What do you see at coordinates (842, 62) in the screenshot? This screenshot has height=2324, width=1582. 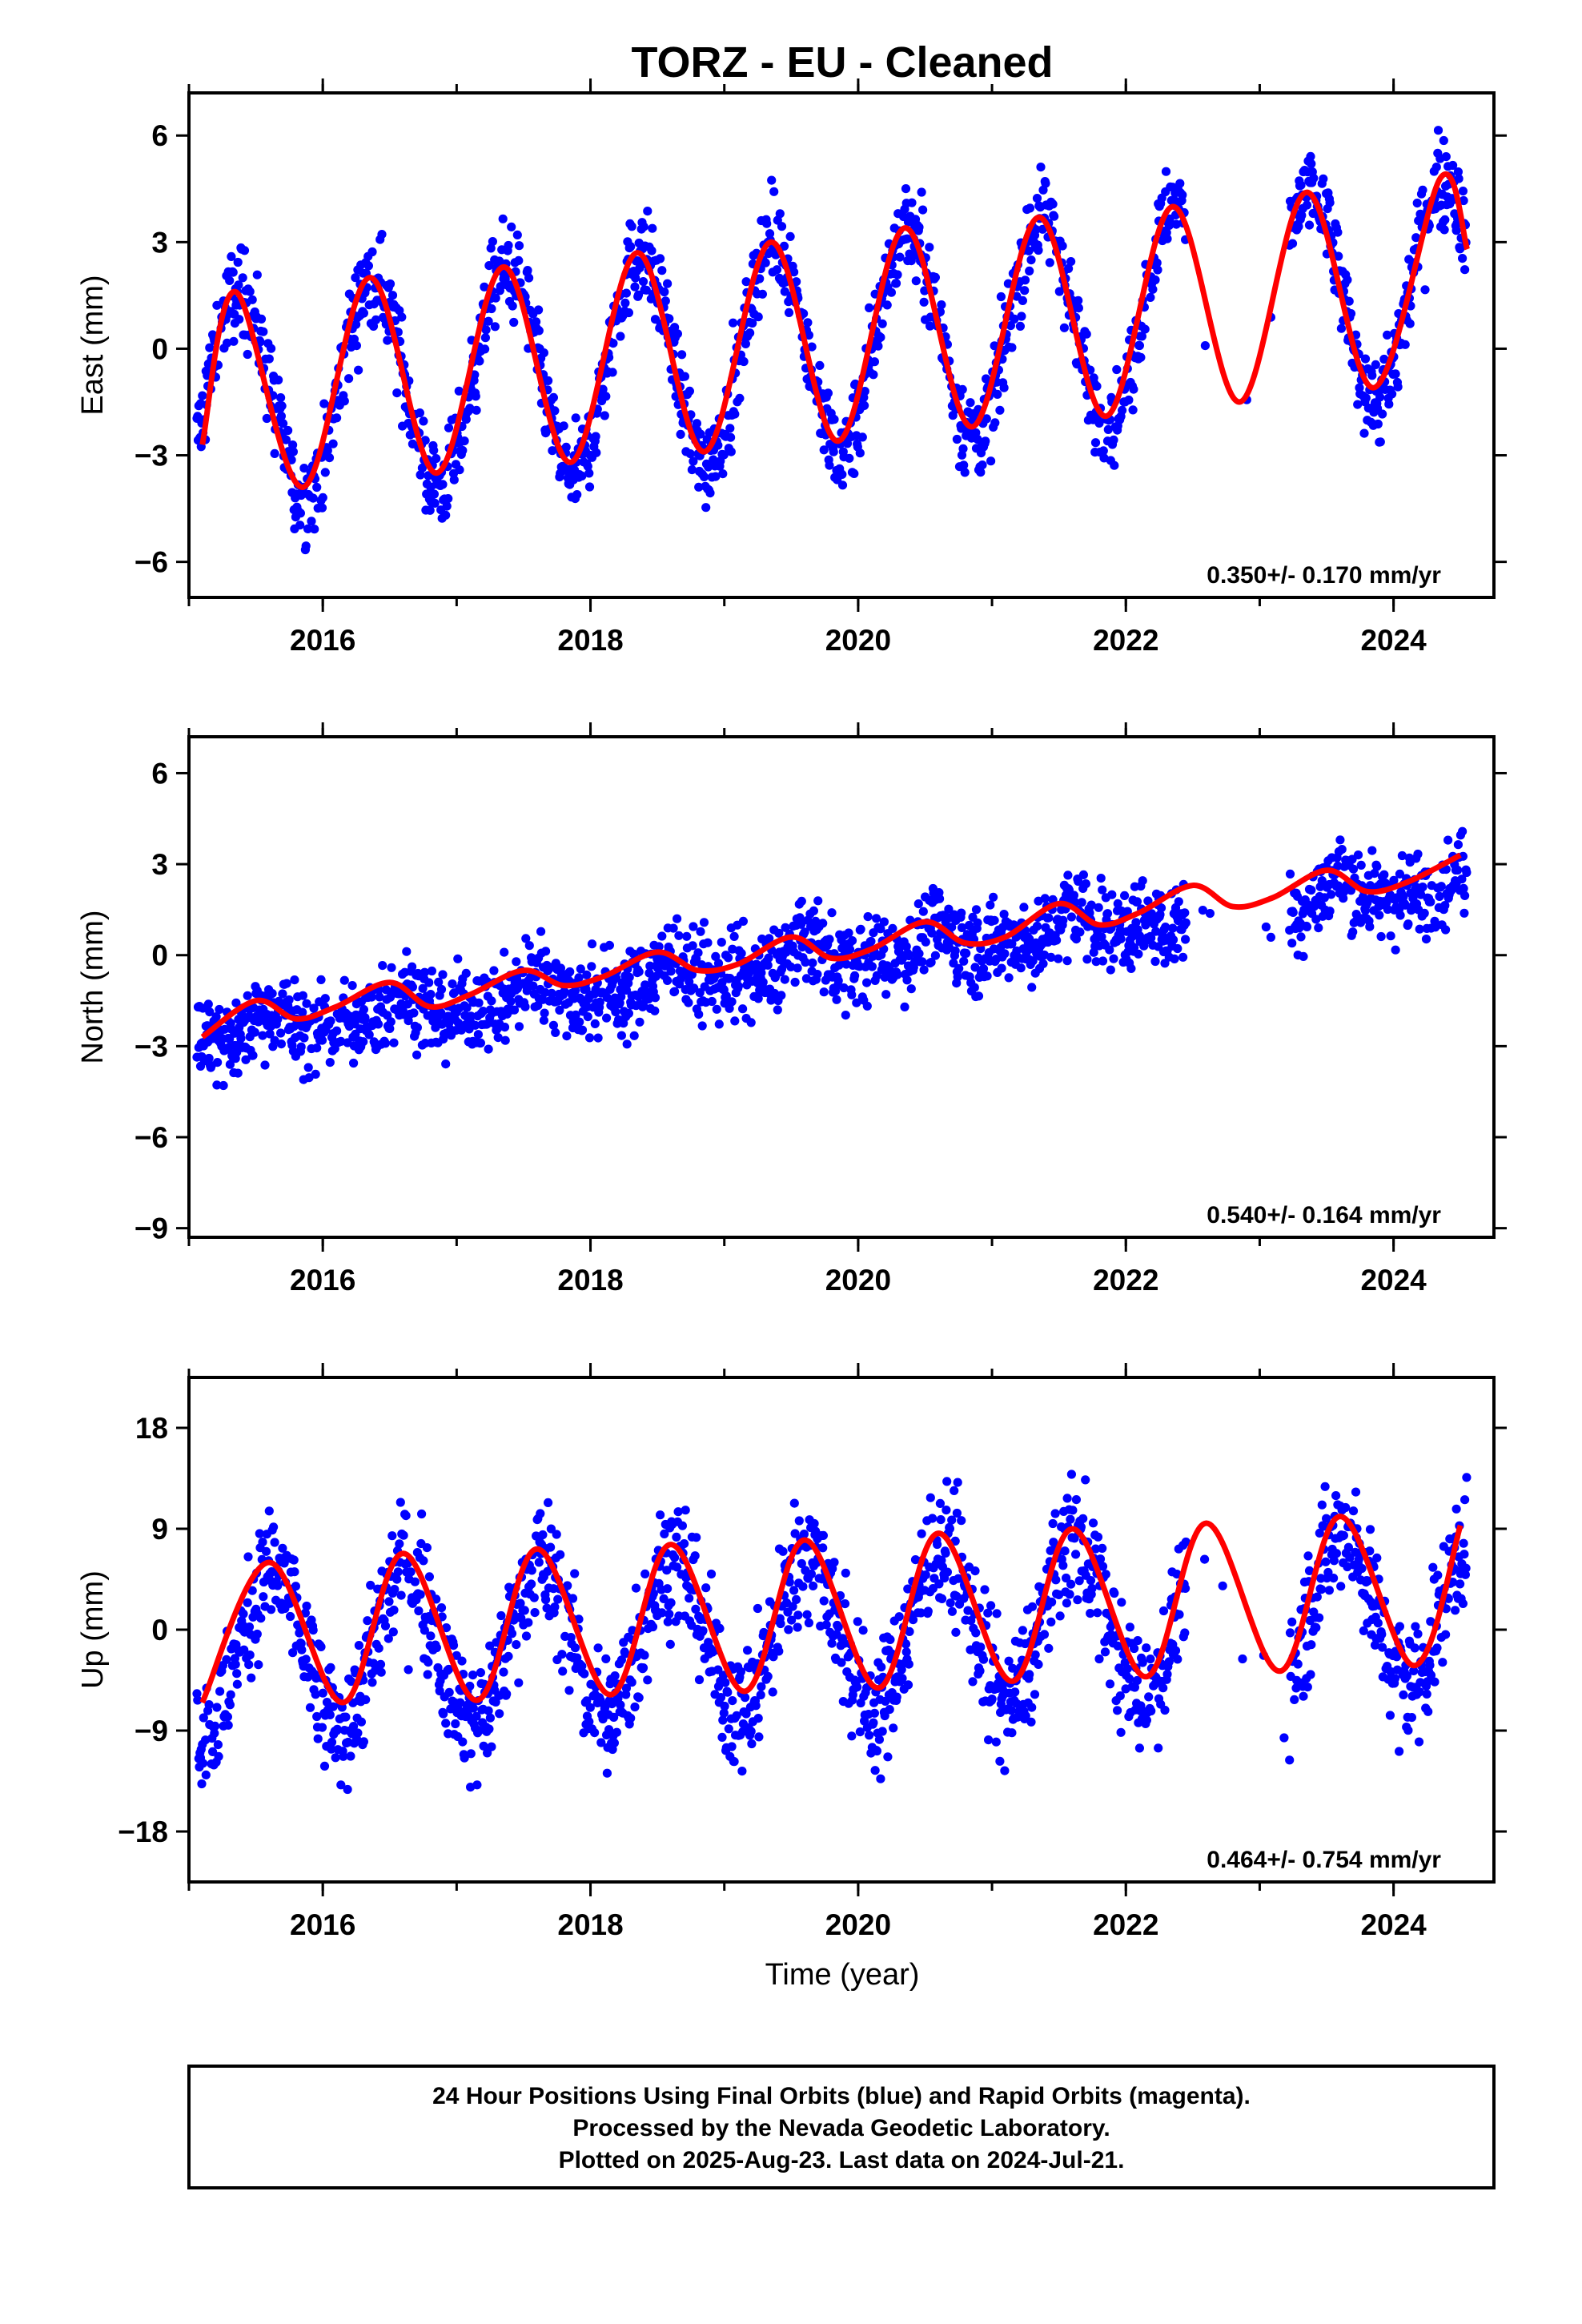 I see `figure-title: TORZ - EU - Cleaned` at bounding box center [842, 62].